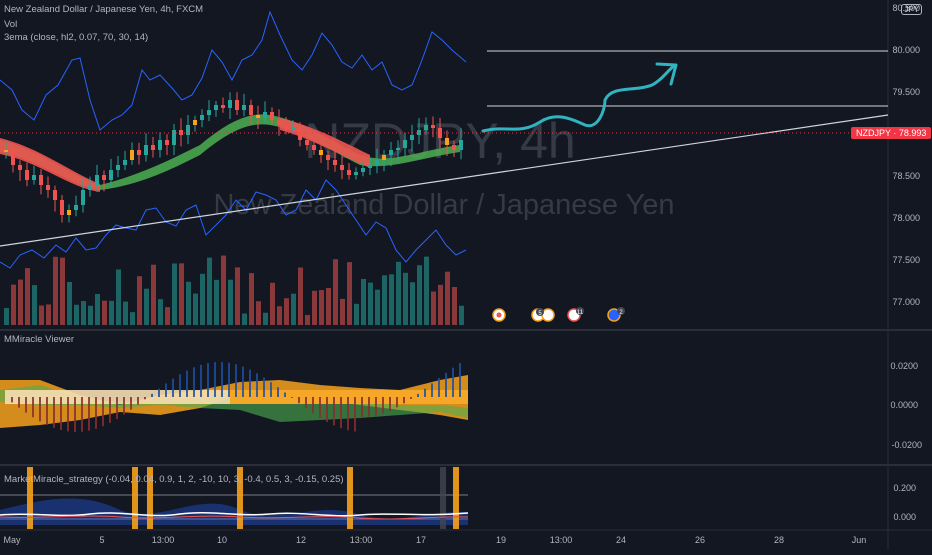  Describe the element at coordinates (30, 498) in the screenshot. I see `signal-bar` at that location.